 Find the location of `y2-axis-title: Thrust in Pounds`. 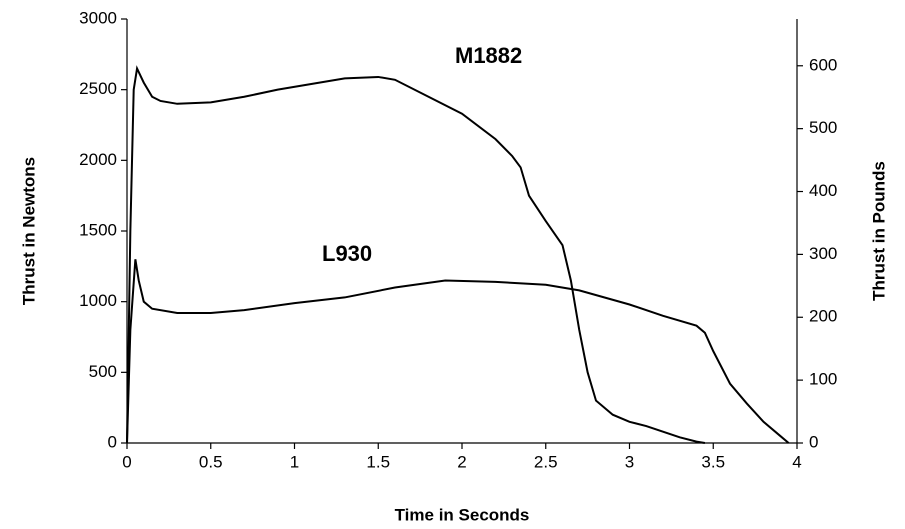

y2-axis-title: Thrust in Pounds is located at coordinates (878, 231).